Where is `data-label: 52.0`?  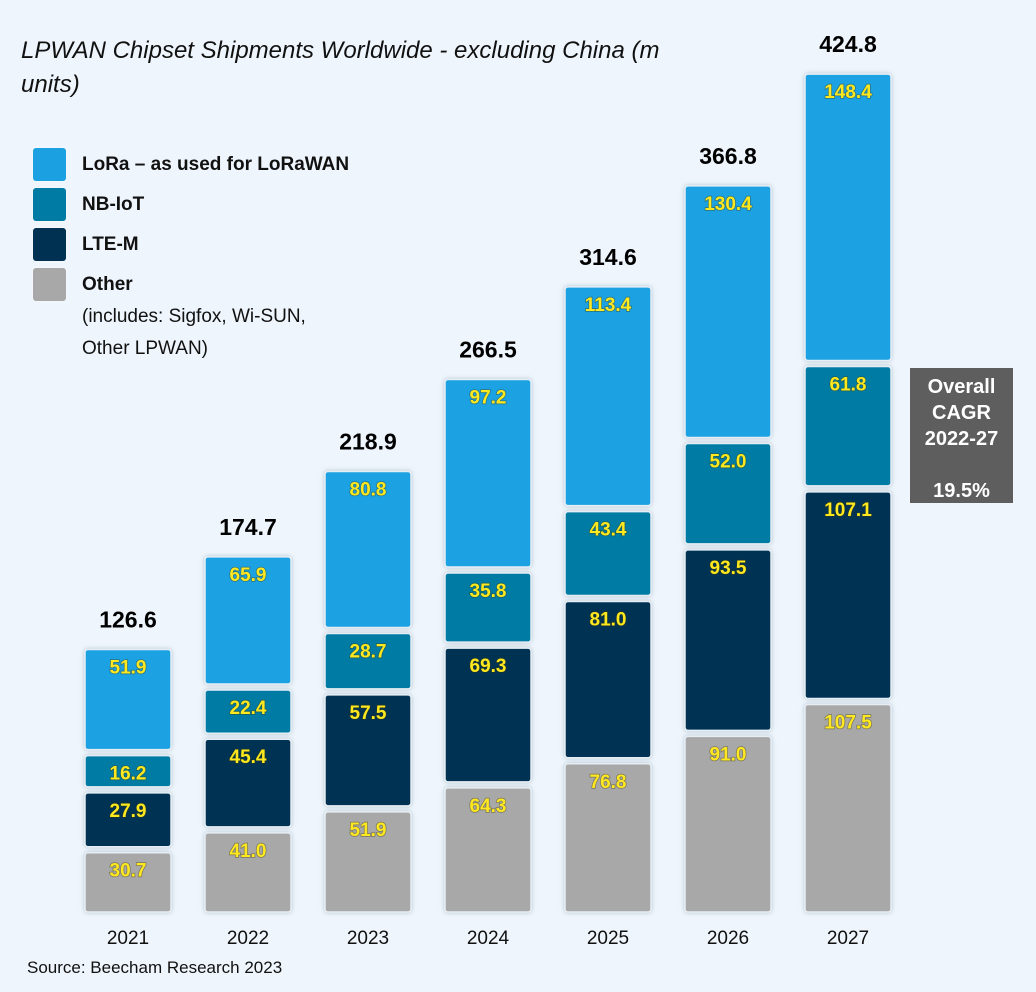
data-label: 52.0 is located at coordinates (728, 462).